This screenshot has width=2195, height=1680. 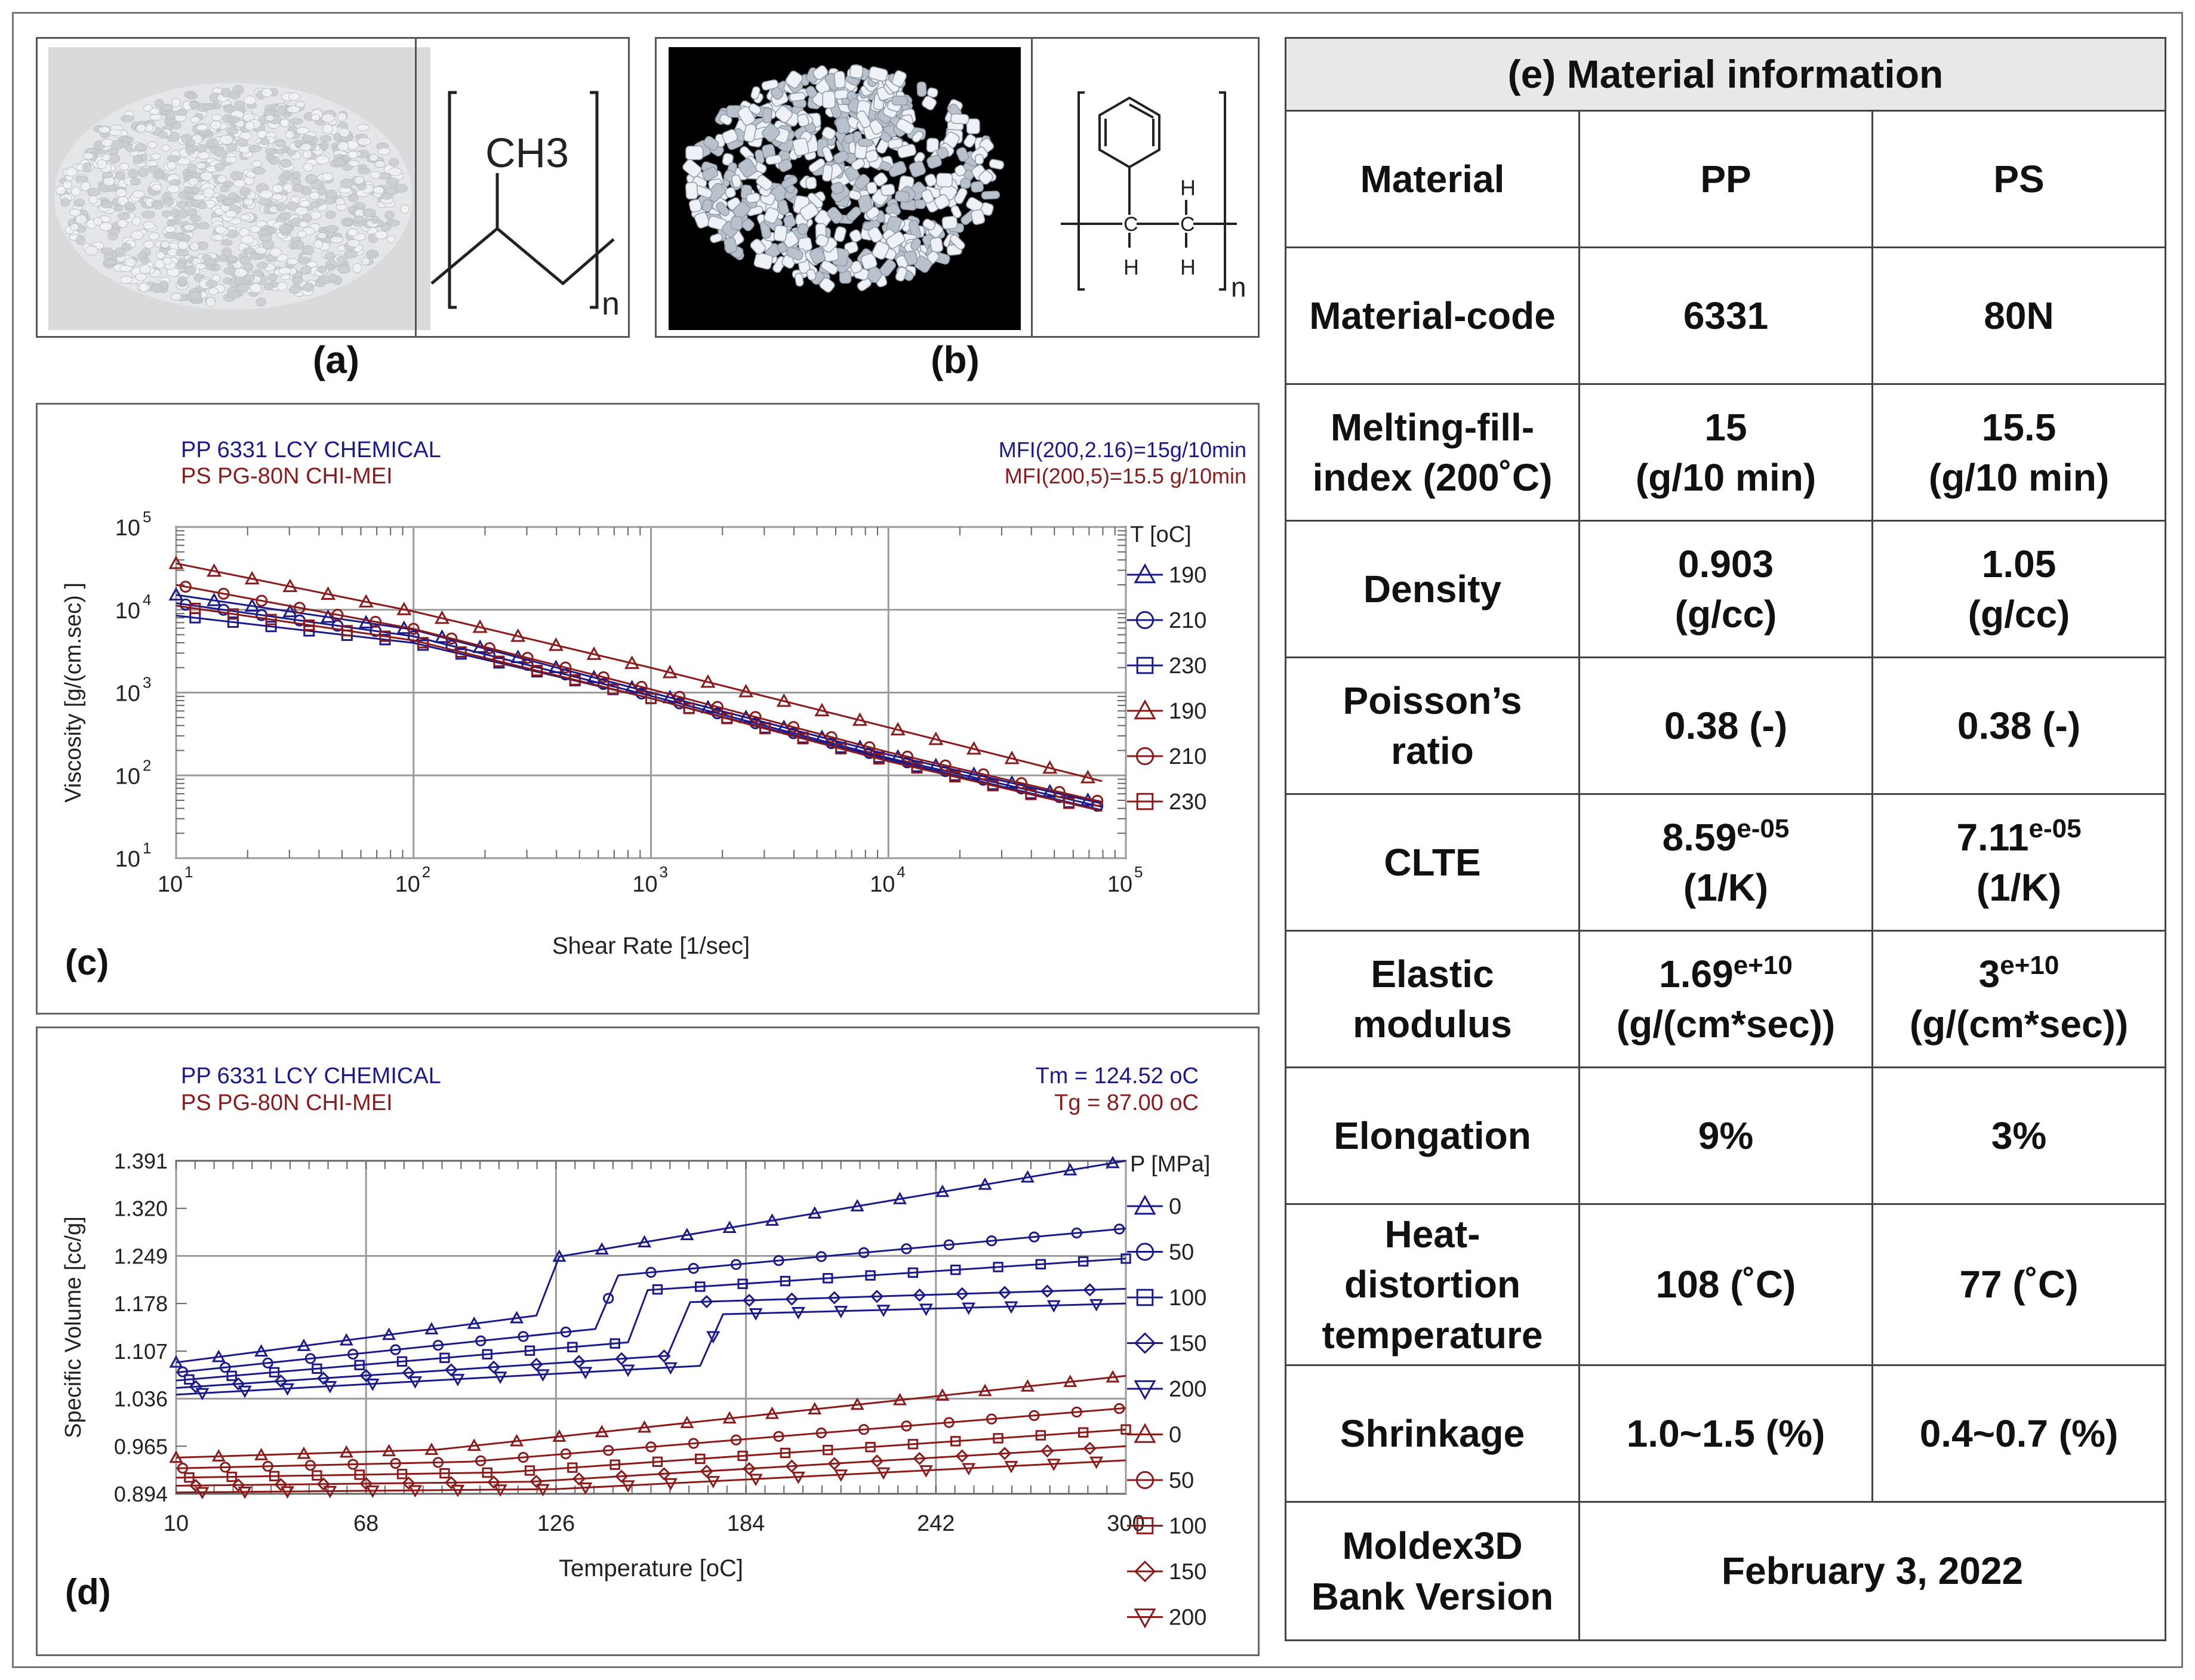 I want to click on ps-hdt: 77 (˚C), so click(x=2018, y=1284).